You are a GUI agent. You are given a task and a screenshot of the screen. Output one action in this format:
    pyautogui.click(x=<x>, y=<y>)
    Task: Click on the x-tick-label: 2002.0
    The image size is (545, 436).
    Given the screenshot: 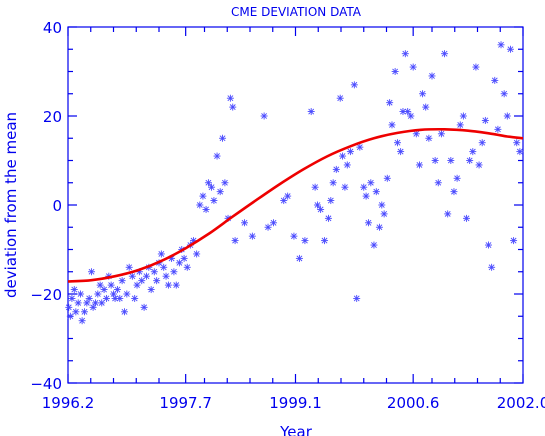 What is the action you would take?
    pyautogui.click(x=521, y=403)
    